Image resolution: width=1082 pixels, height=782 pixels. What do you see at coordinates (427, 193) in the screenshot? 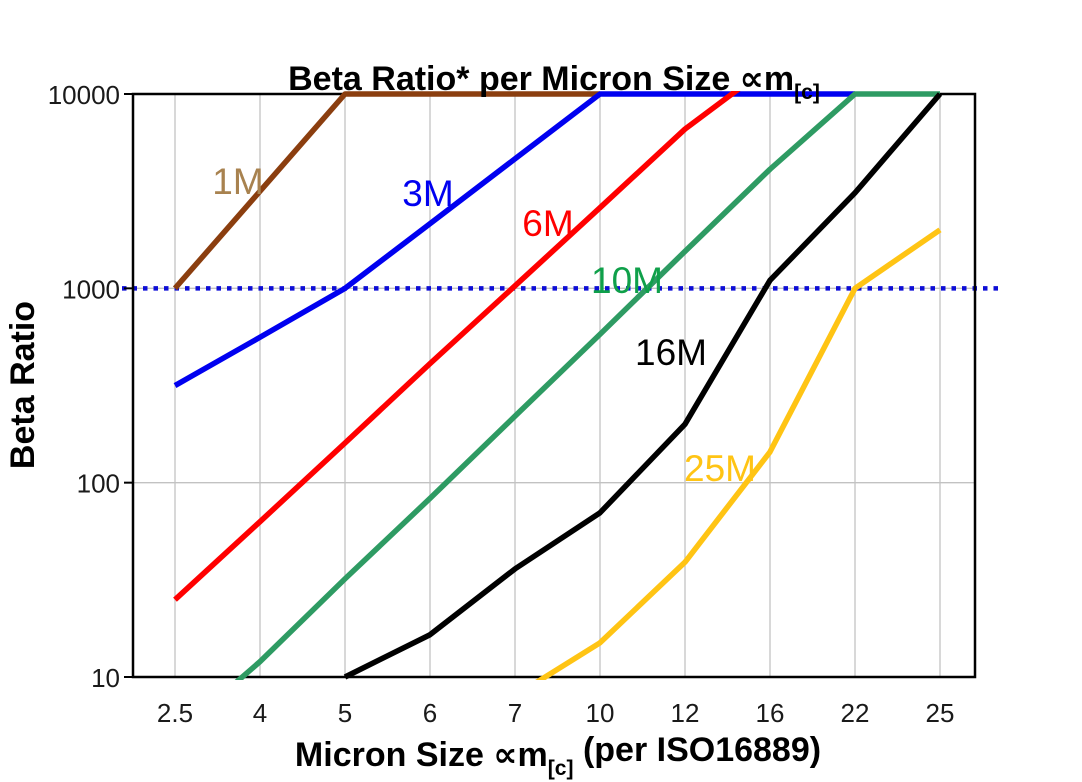
I see `series-label-3m: 3M` at bounding box center [427, 193].